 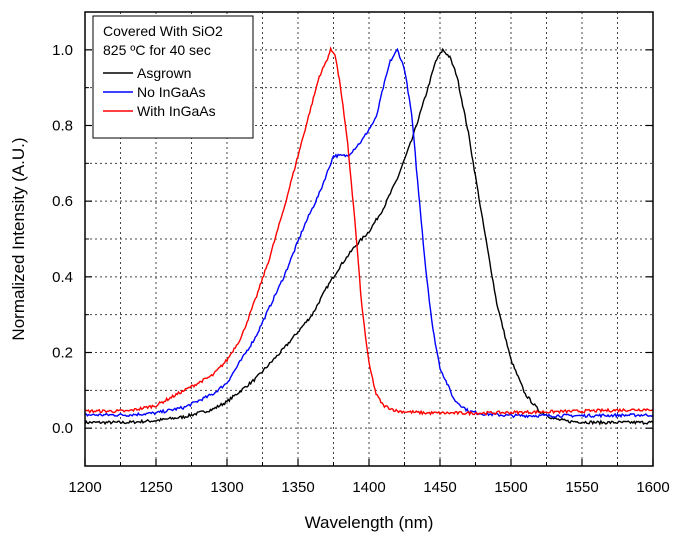 I want to click on legend-title-line: Covered With SiO2, so click(x=163, y=31).